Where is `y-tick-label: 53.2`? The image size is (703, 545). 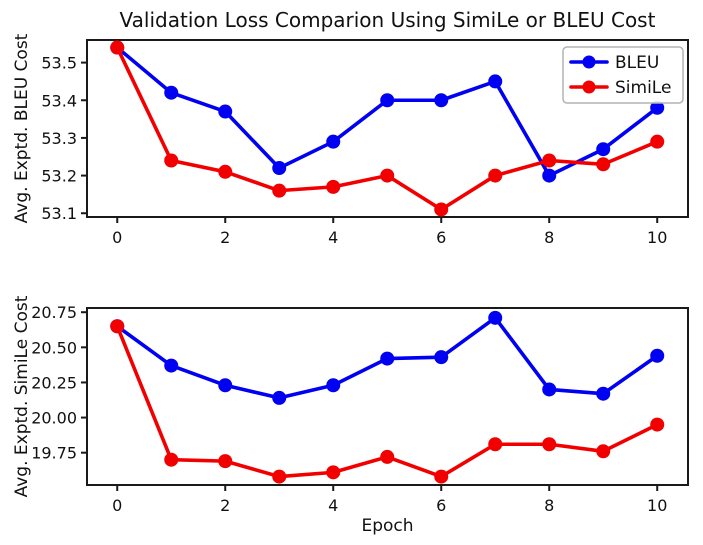 y-tick-label: 53.2 is located at coordinates (59, 176).